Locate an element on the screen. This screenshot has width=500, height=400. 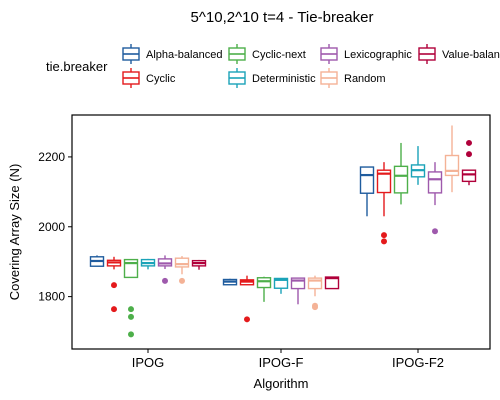
box-random-ipog is located at coordinates (182, 270).